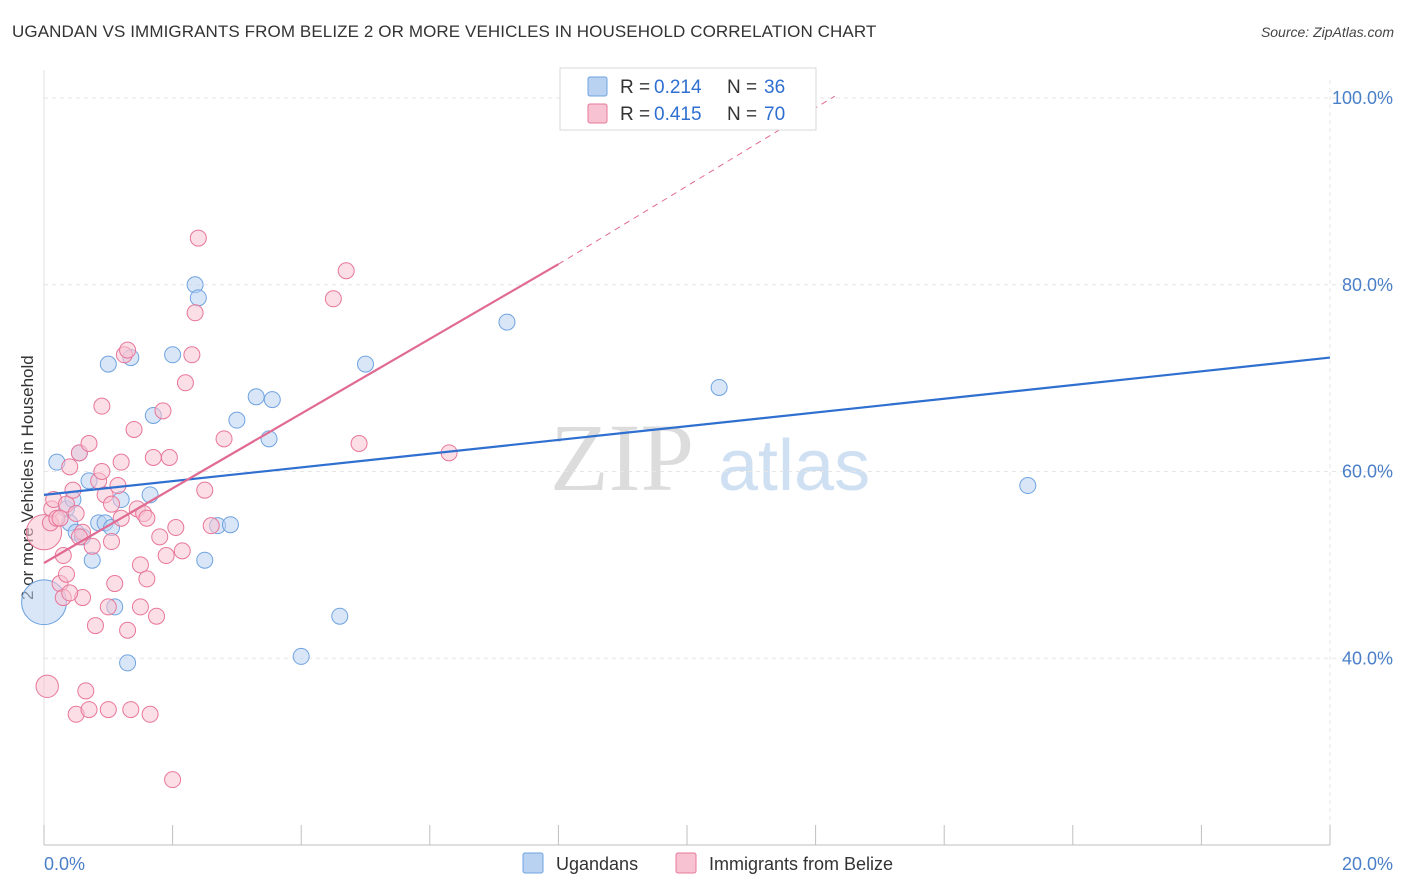 Image resolution: width=1406 pixels, height=892 pixels. I want to click on legend-r-value-ugandans: 0.214, so click(678, 87).